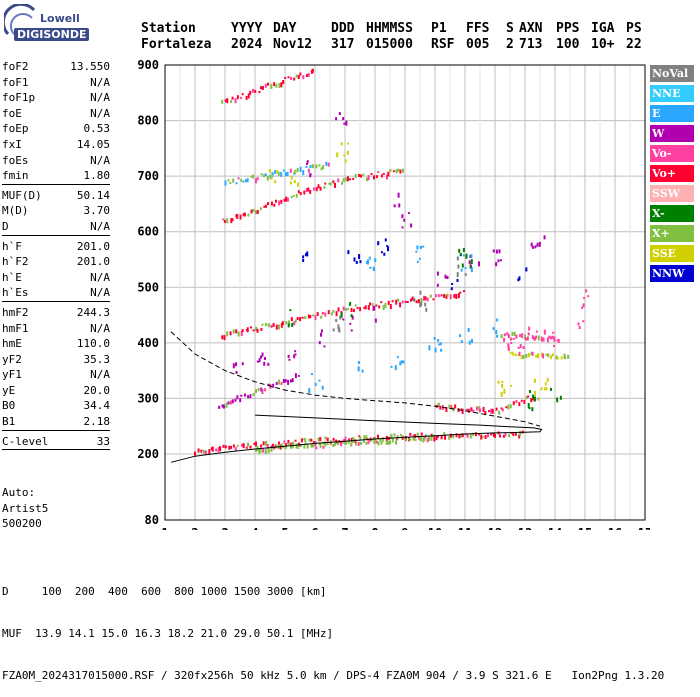  What do you see at coordinates (93, 262) in the screenshot?
I see `param-value: 201.0` at bounding box center [93, 262].